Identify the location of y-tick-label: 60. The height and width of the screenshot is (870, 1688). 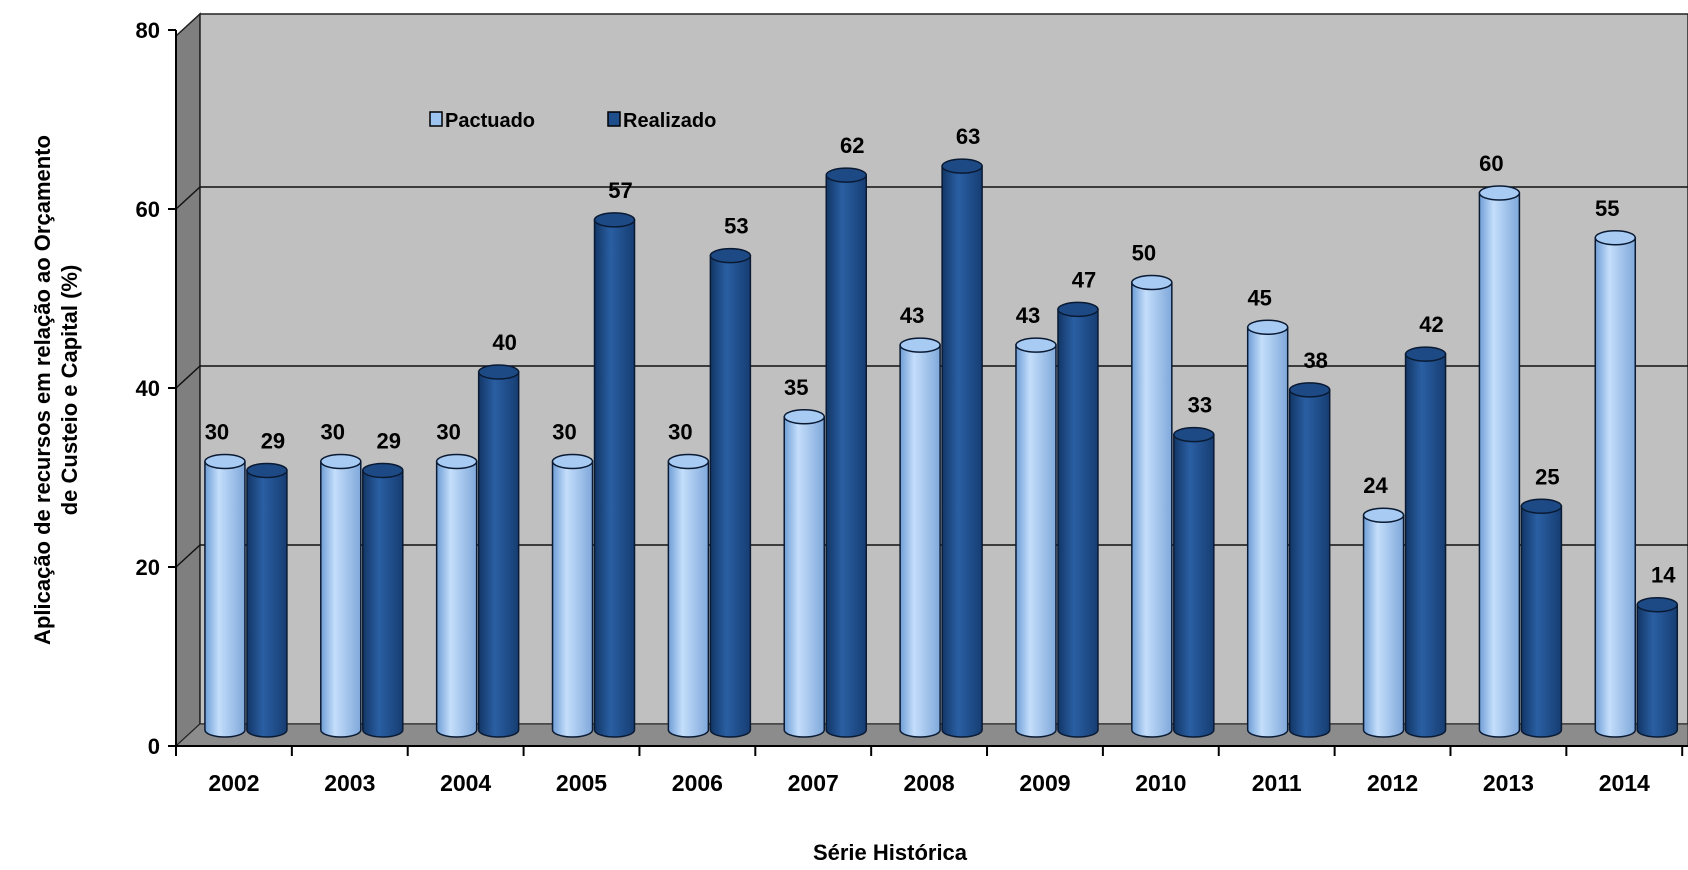
(148, 209).